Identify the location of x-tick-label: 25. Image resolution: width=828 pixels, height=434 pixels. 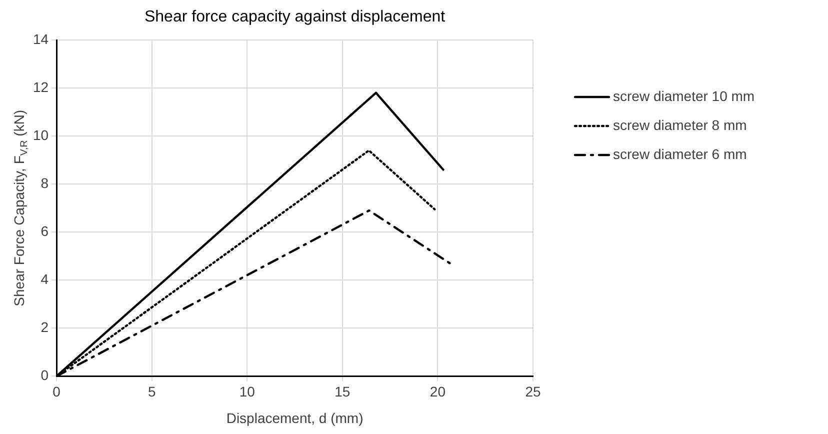
(533, 391).